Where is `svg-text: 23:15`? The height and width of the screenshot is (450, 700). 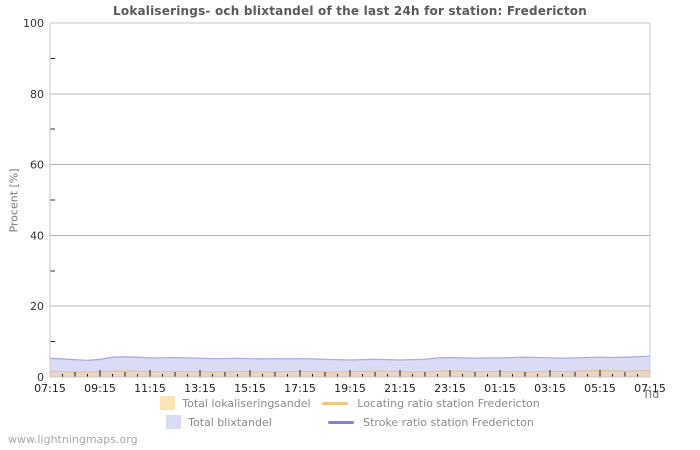 svg-text: 23:15 is located at coordinates (450, 388).